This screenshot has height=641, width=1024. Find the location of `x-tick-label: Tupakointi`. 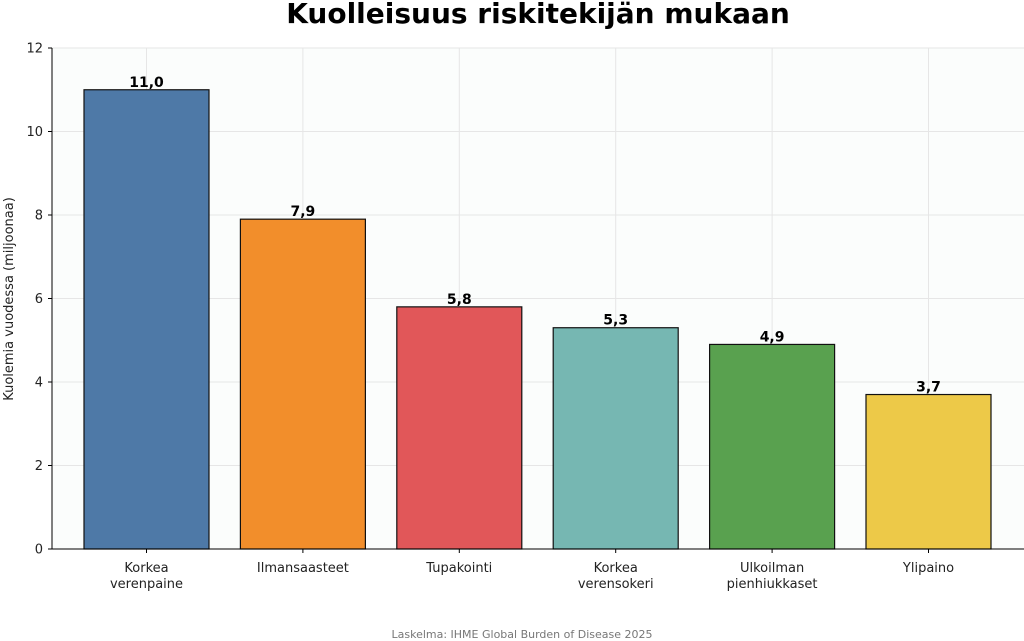

x-tick-label: Tupakointi is located at coordinates (458, 568).